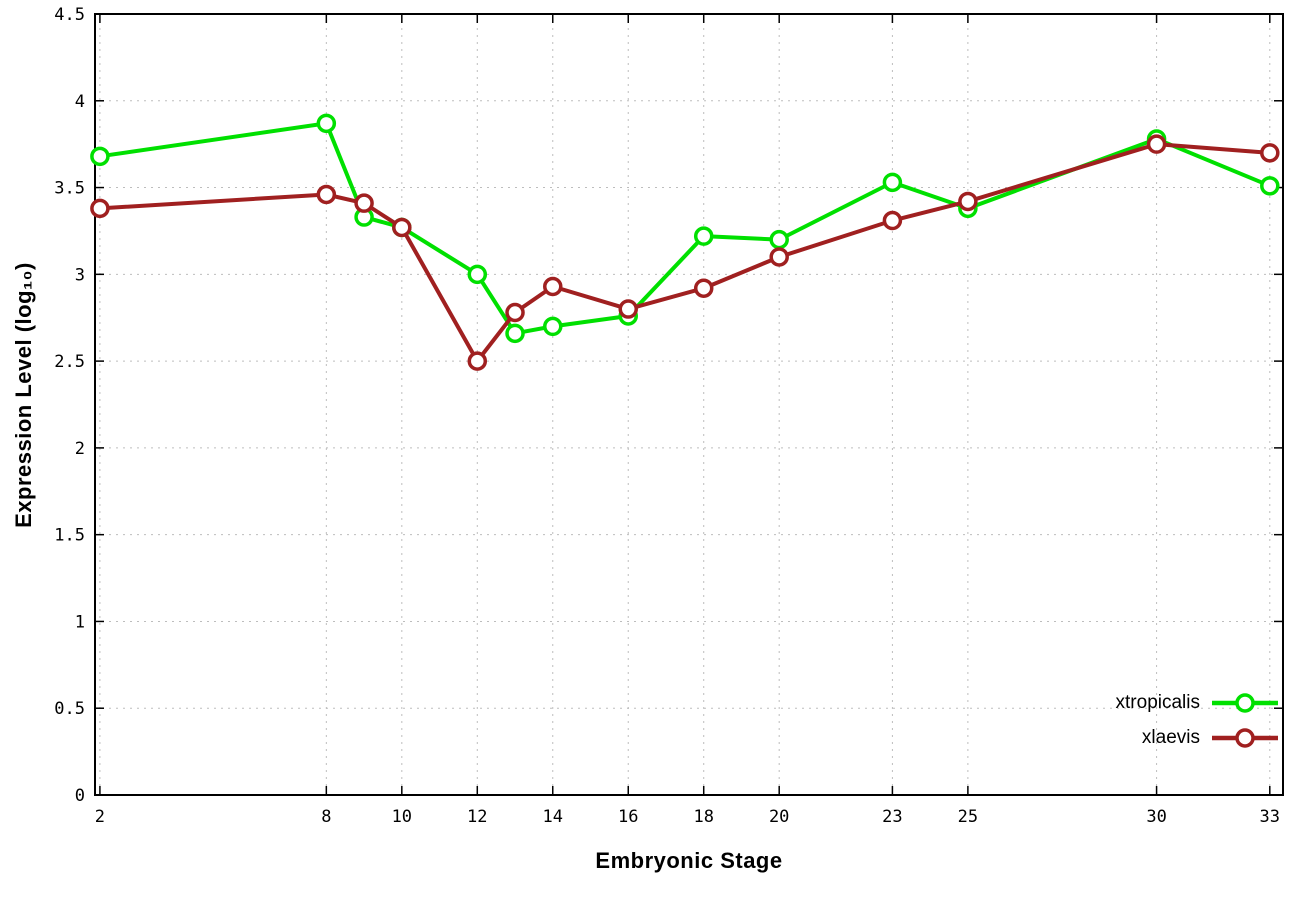 Image resolution: width=1296 pixels, height=907 pixels. Describe the element at coordinates (326, 817) in the screenshot. I see `svg-text: 8` at that location.